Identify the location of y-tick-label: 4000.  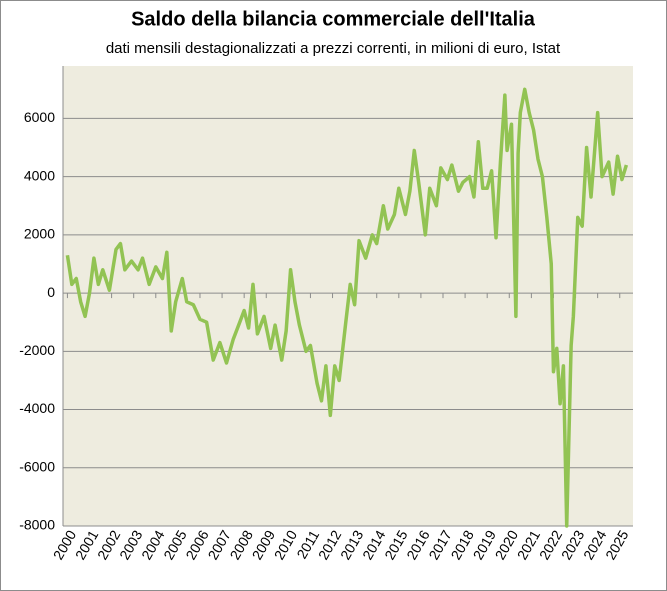
(39, 175).